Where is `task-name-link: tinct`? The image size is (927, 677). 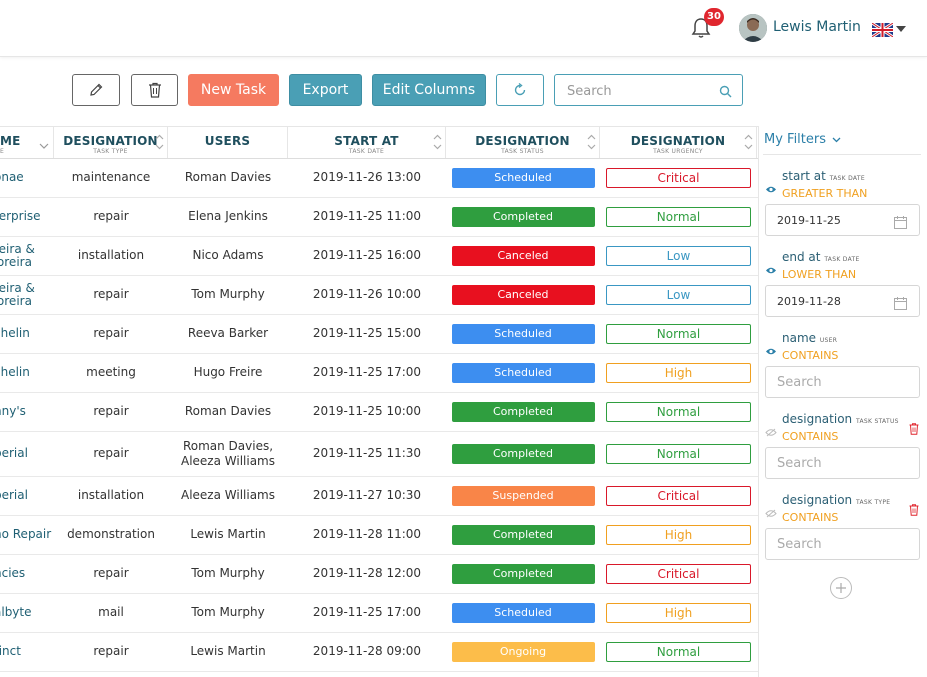
task-name-link: tinct is located at coordinates (10, 651).